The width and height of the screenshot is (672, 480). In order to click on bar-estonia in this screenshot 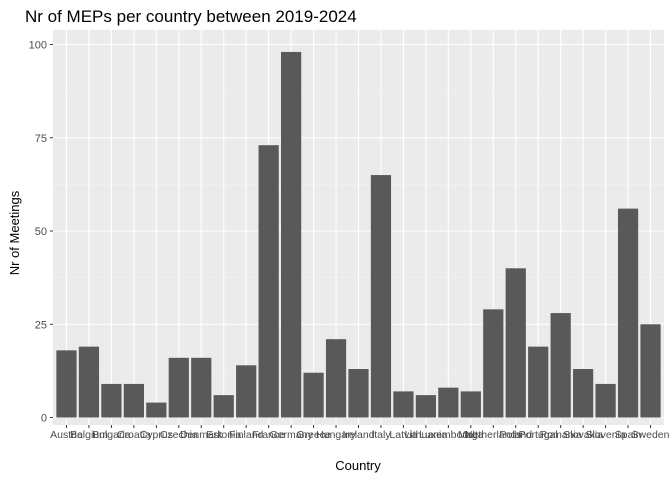, I will do `click(223, 406)`.